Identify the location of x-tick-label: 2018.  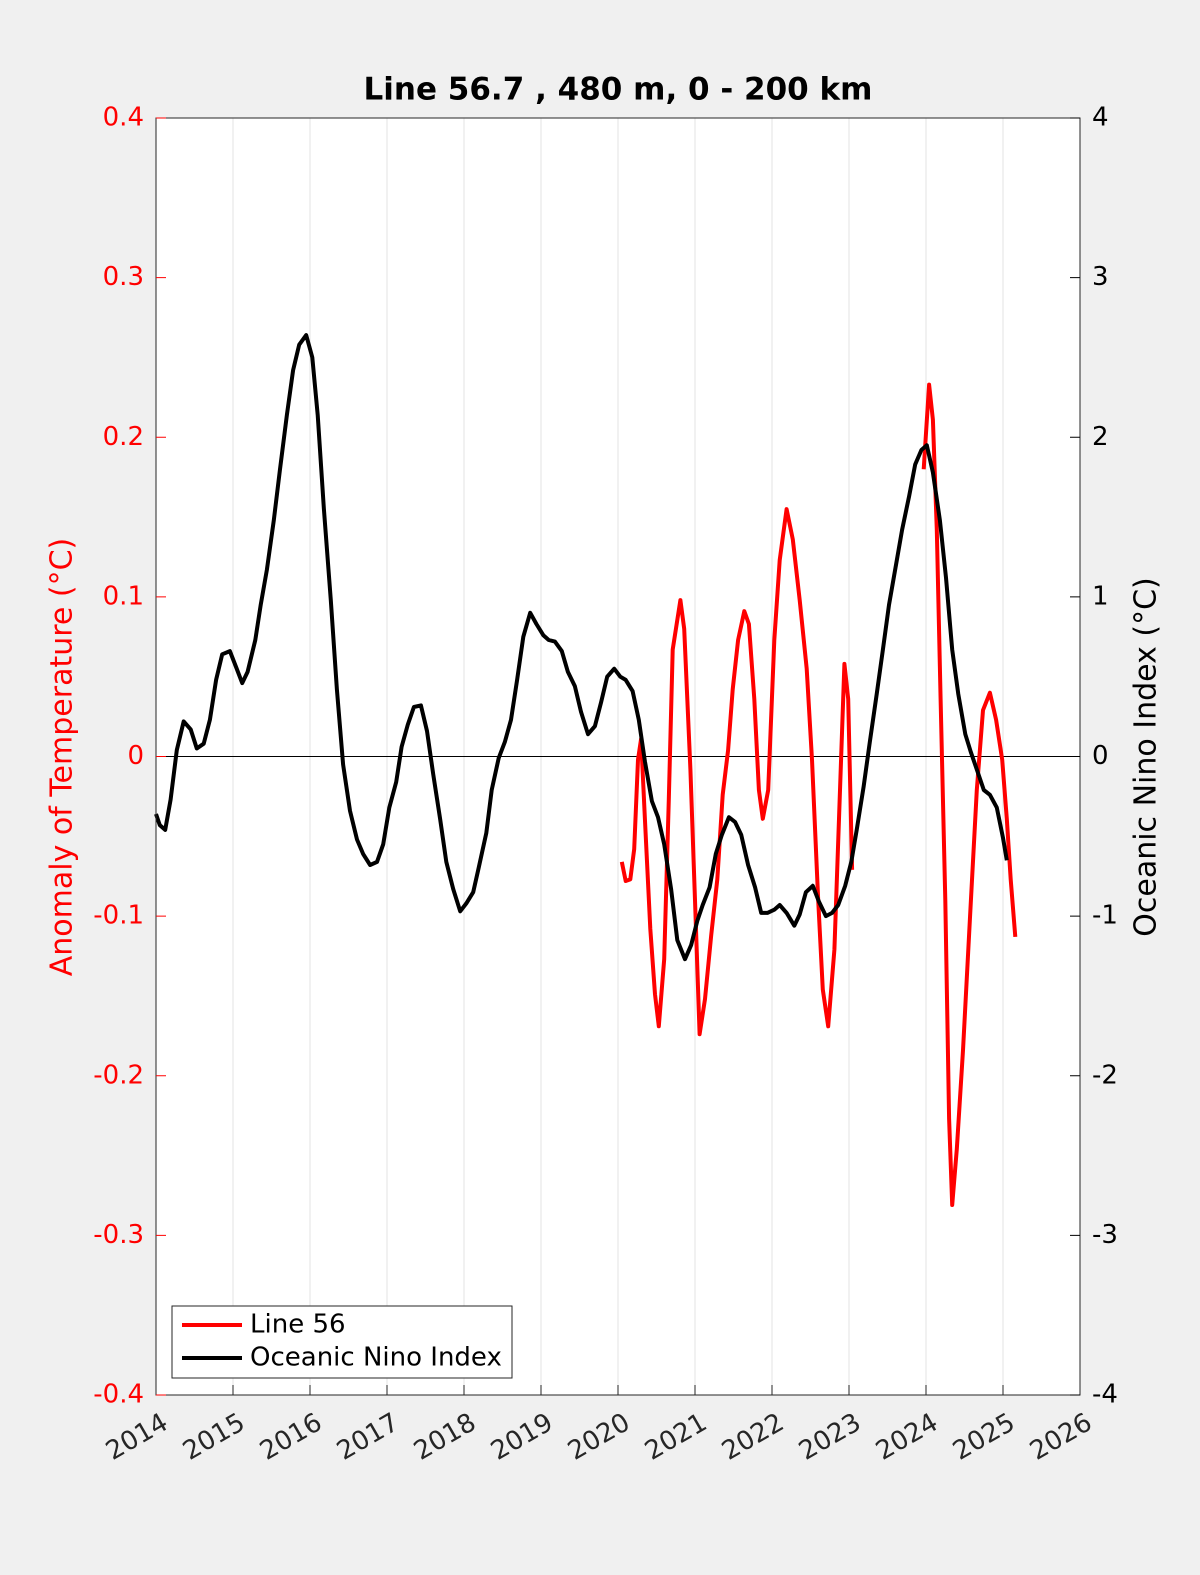
(445, 1437).